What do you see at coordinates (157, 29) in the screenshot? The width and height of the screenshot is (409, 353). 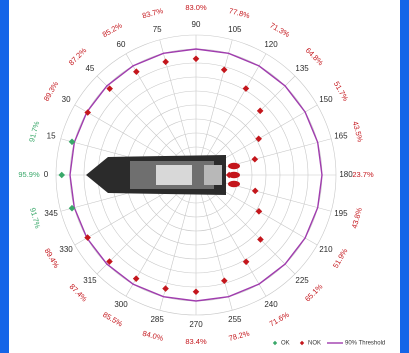 I see `angle-tick-label: 75` at bounding box center [157, 29].